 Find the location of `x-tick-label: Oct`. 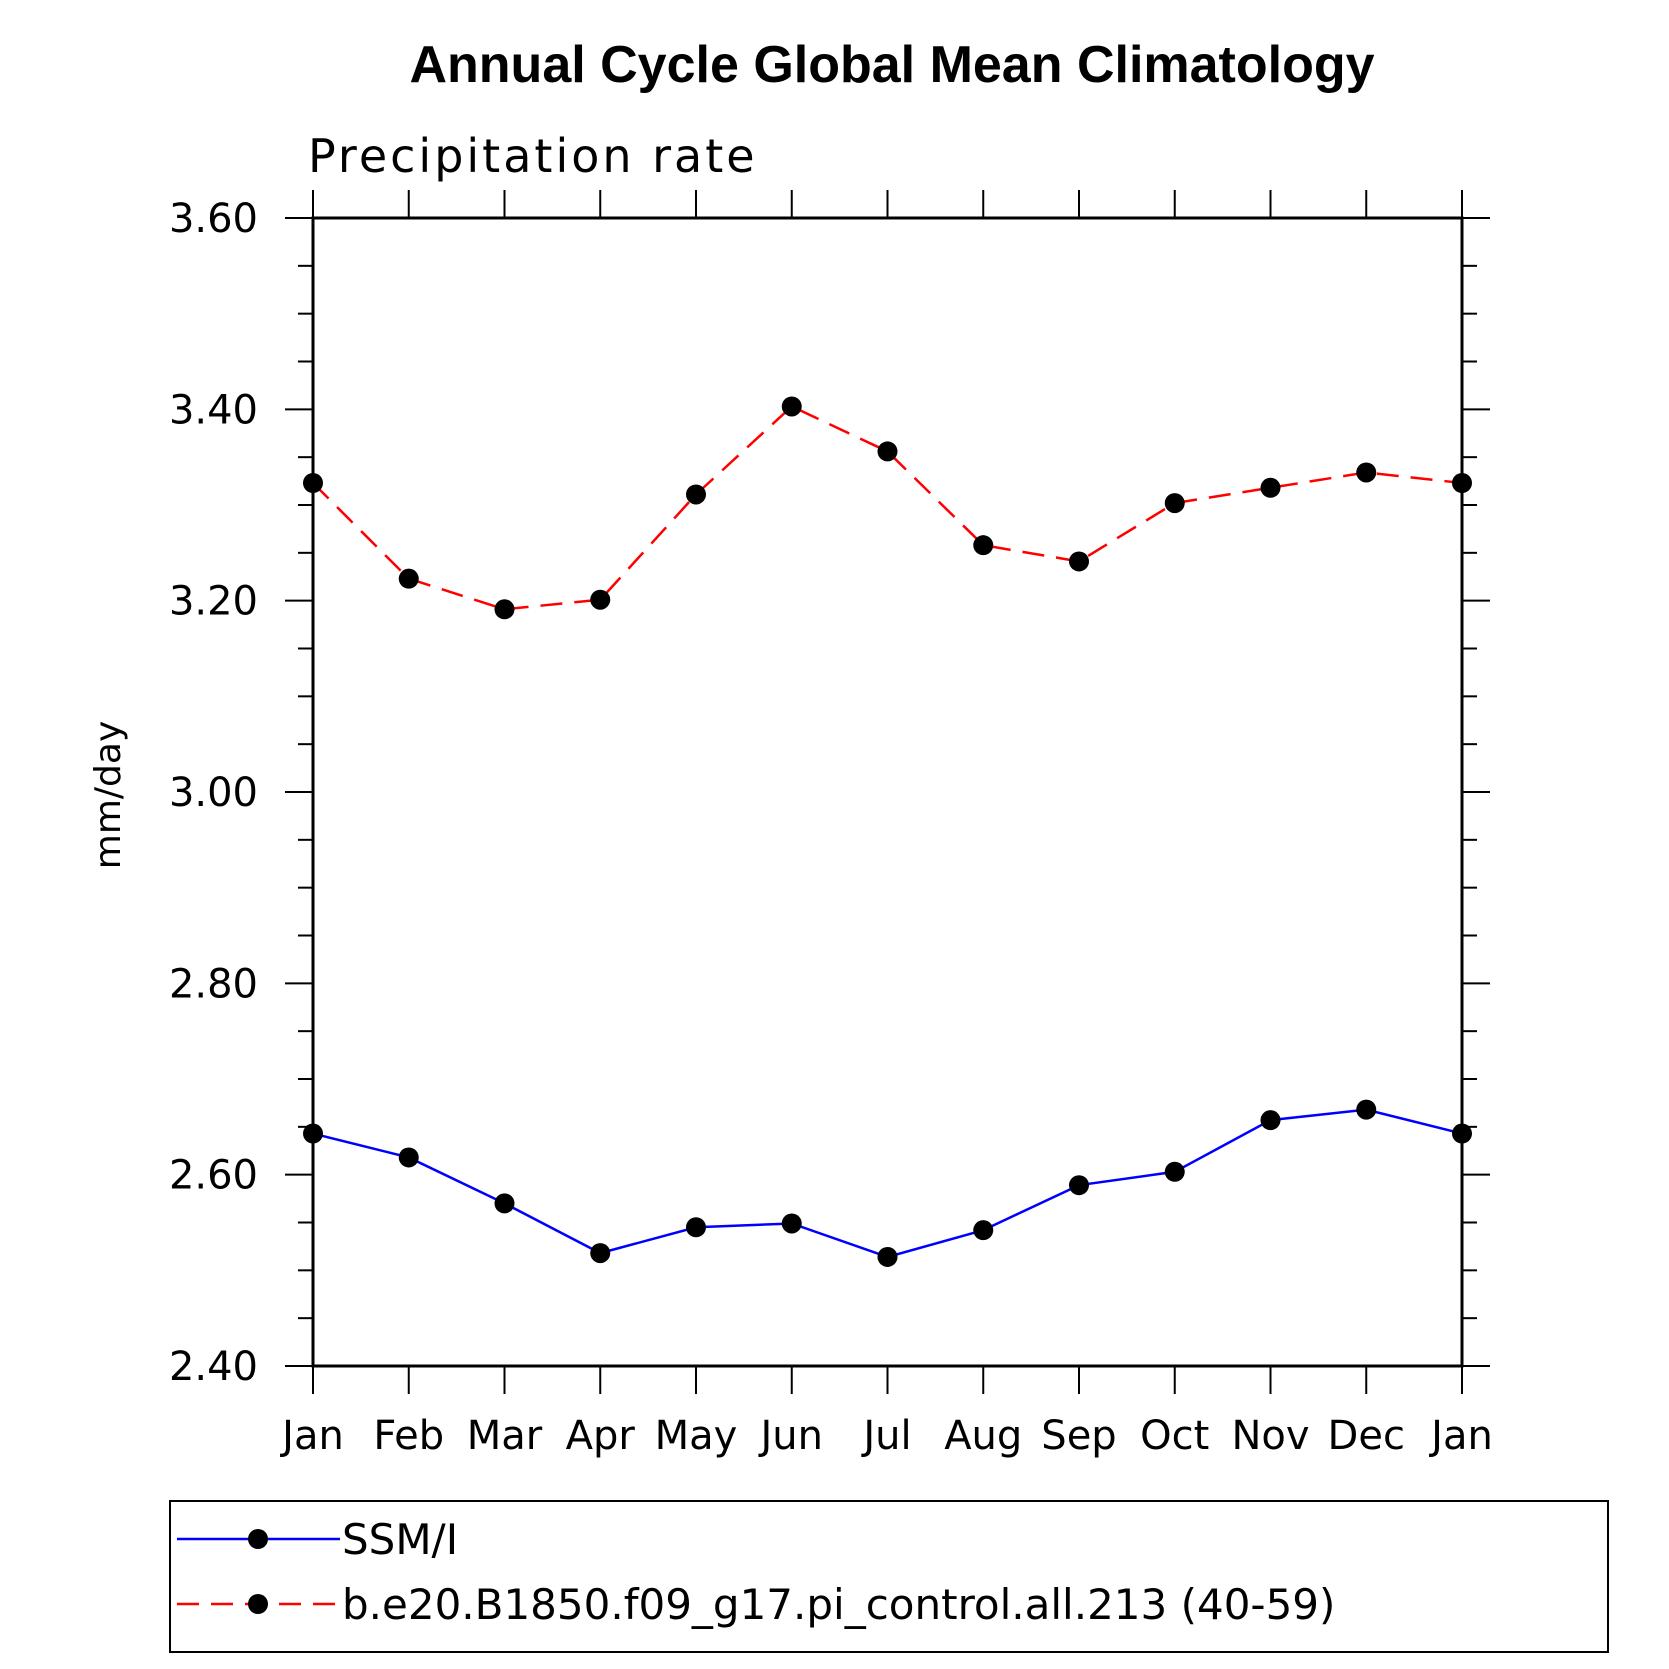

x-tick-label: Oct is located at coordinates (1174, 1436).